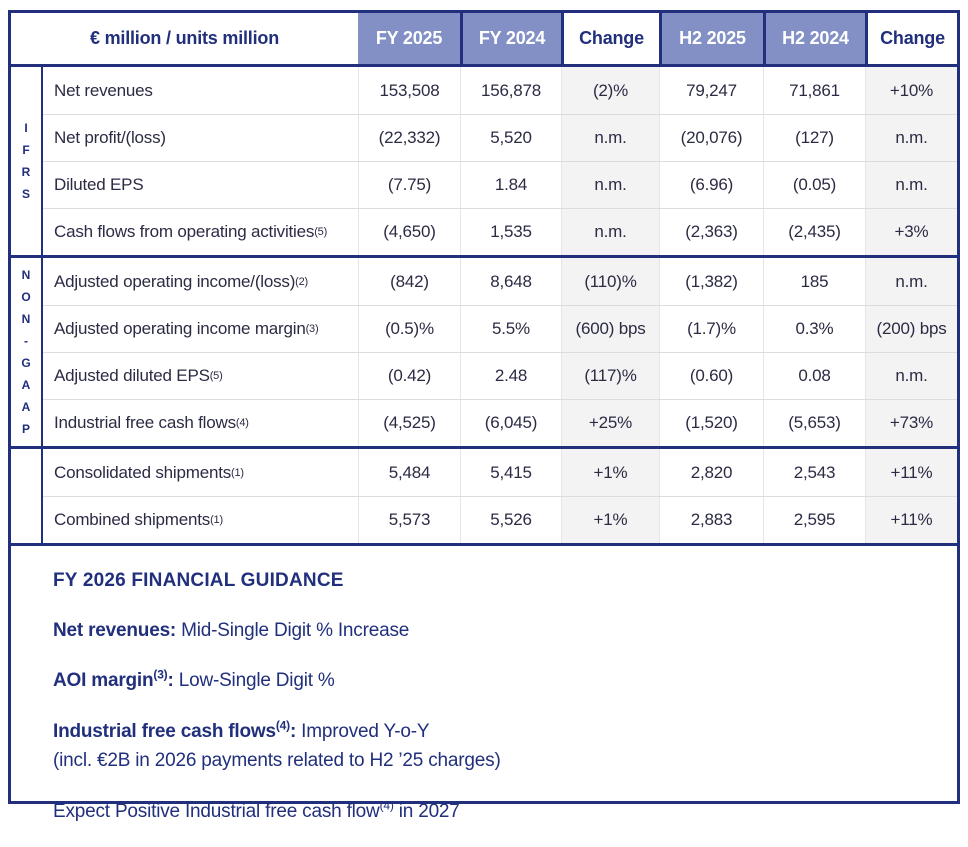 The image size is (968, 847). Describe the element at coordinates (814, 376) in the screenshot. I see `cell-value: 0.08` at that location.